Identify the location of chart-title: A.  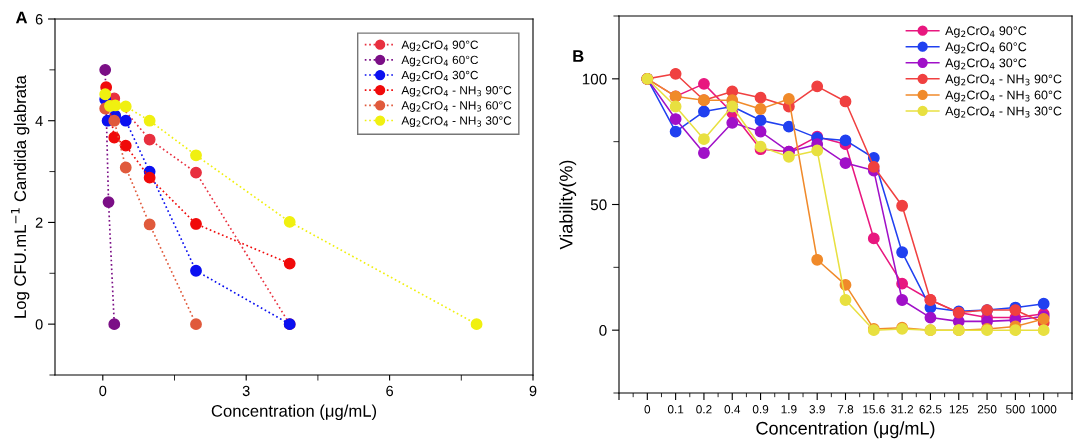
(21, 17).